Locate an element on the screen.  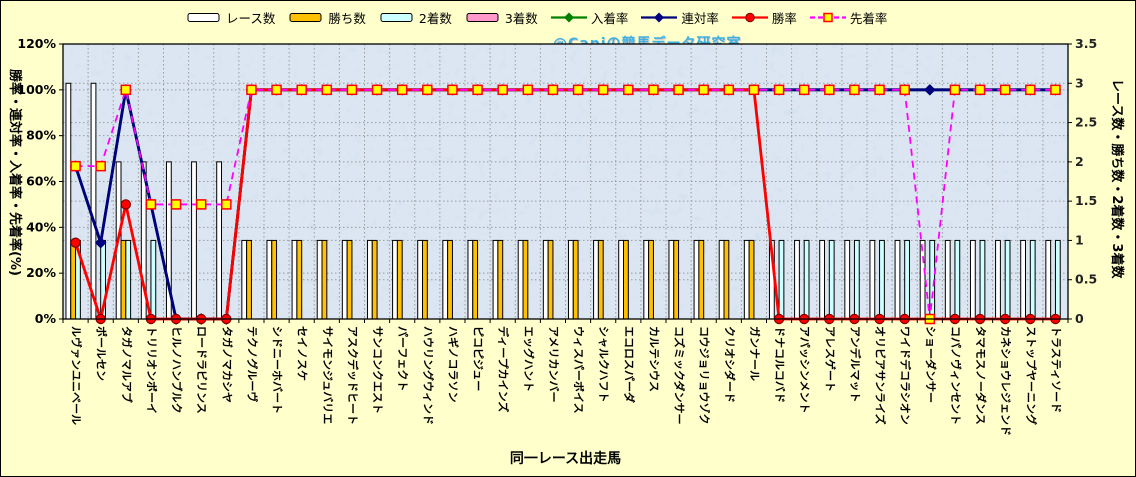
x-category-label: カルテシウス is located at coordinates (653, 359).